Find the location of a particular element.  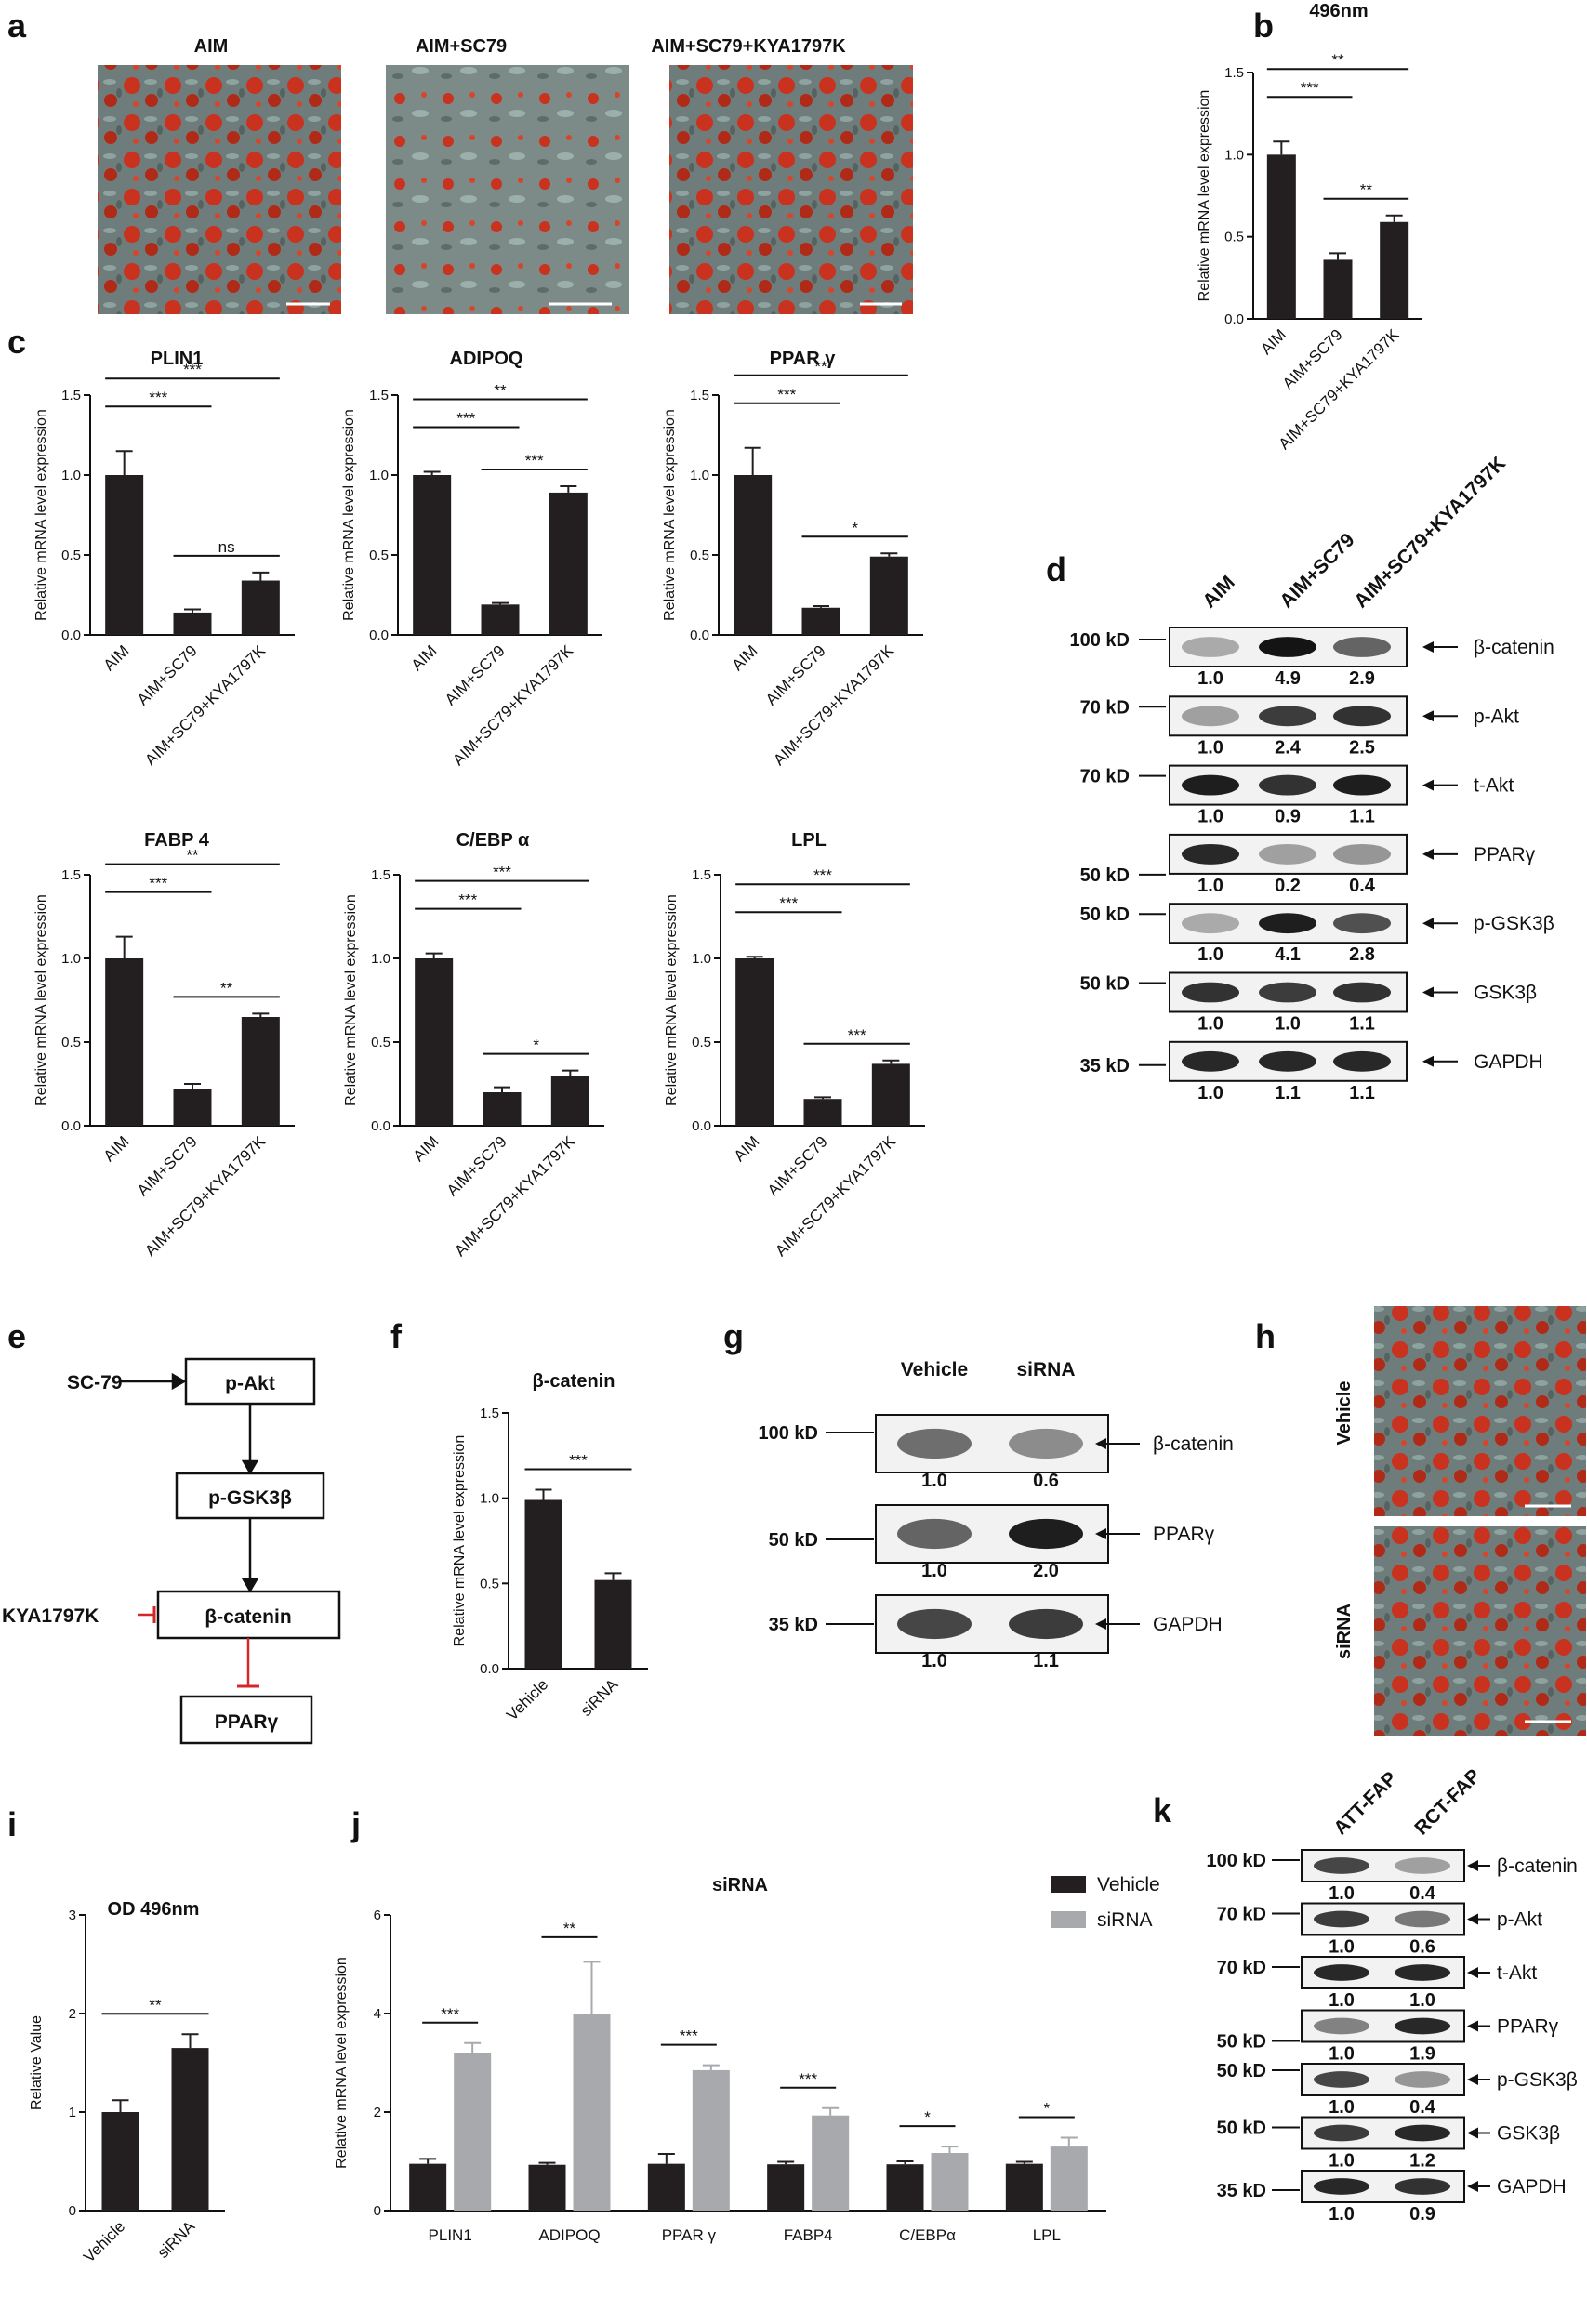

band-quantification: 2.4 is located at coordinates (1288, 747).